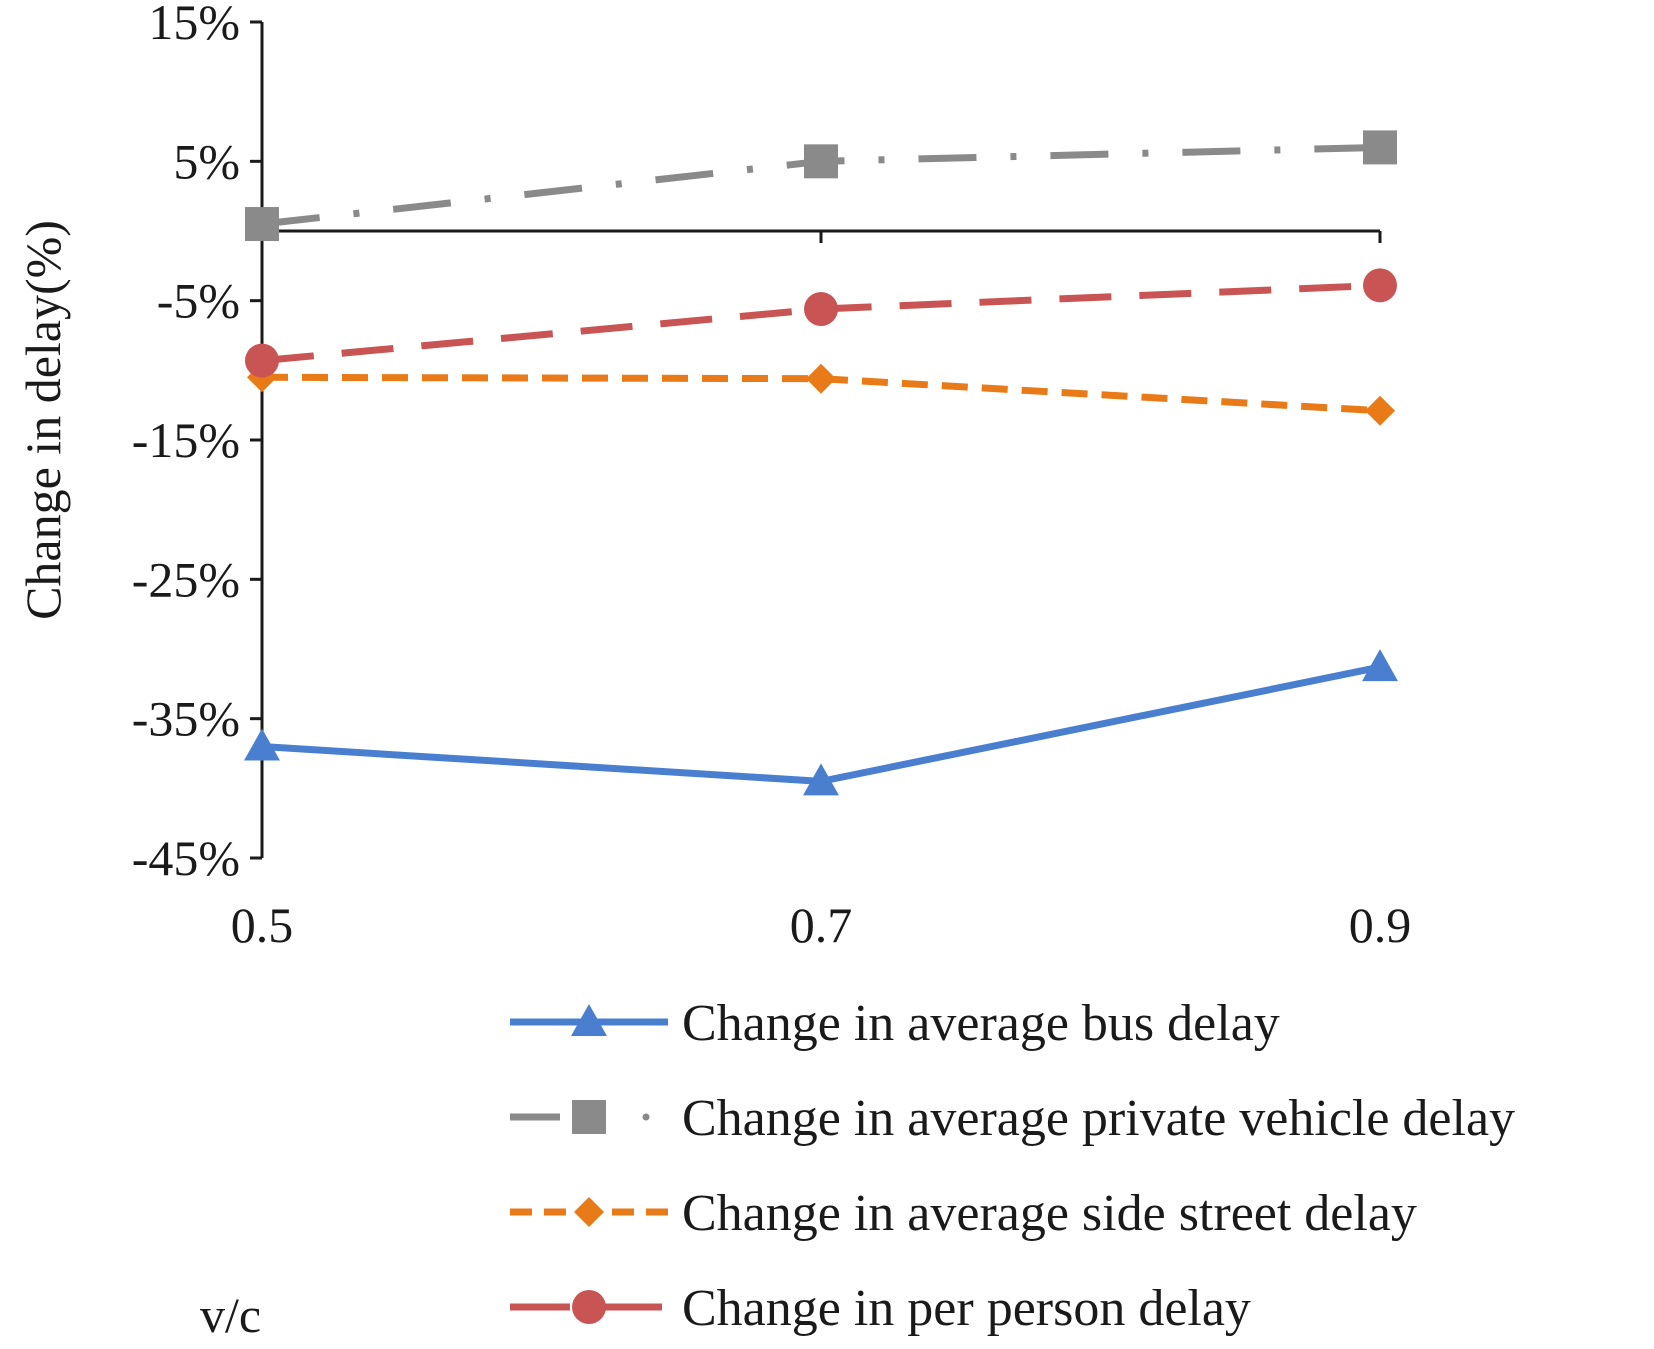  What do you see at coordinates (186, 440) in the screenshot?
I see `y-tick-label: -15%` at bounding box center [186, 440].